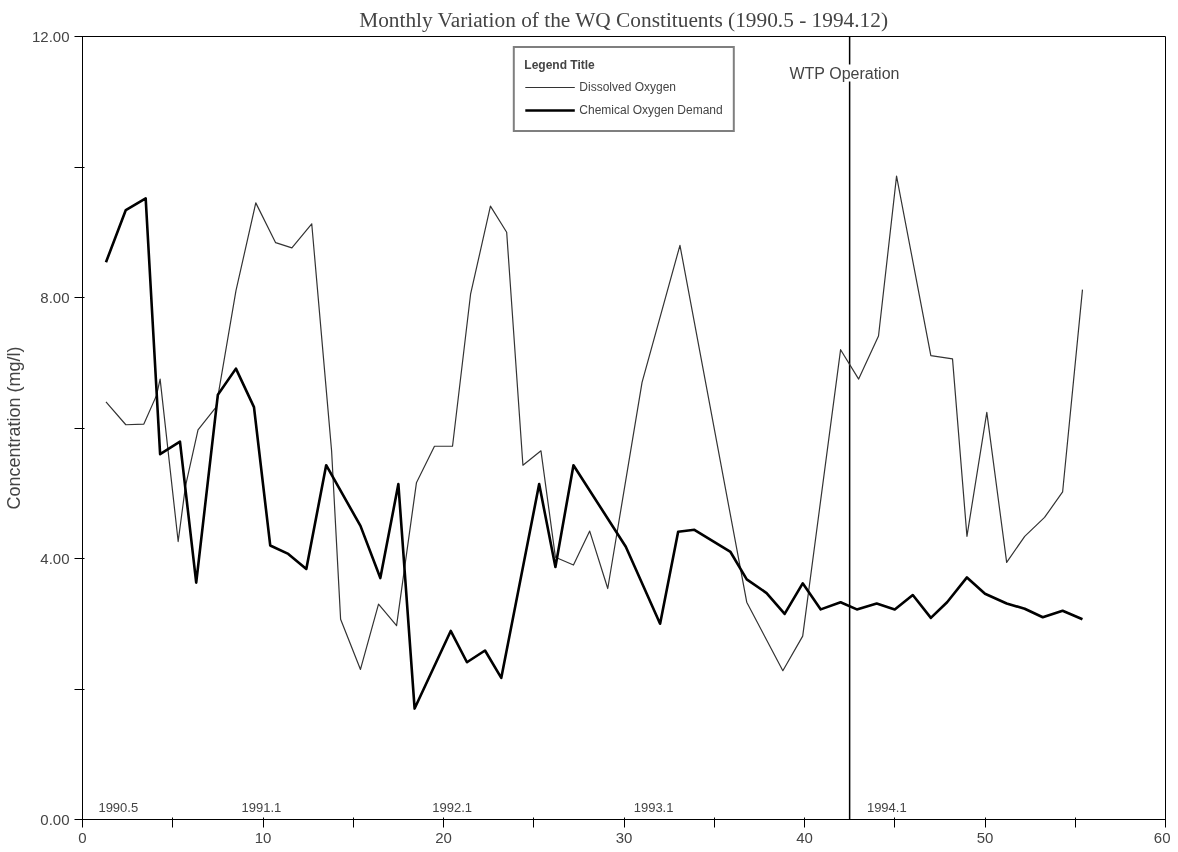  I want to click on ref-line-label: WTP Operation, so click(844, 73).